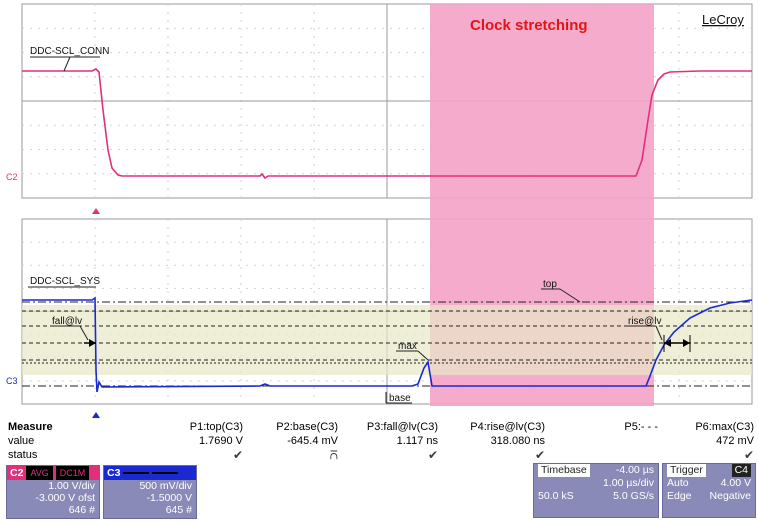 The image size is (758, 521). What do you see at coordinates (709, 490) in the screenshot?
I see `trigger-box: Trigger C4 Auto 4.00 V Edge Negative` at bounding box center [709, 490].